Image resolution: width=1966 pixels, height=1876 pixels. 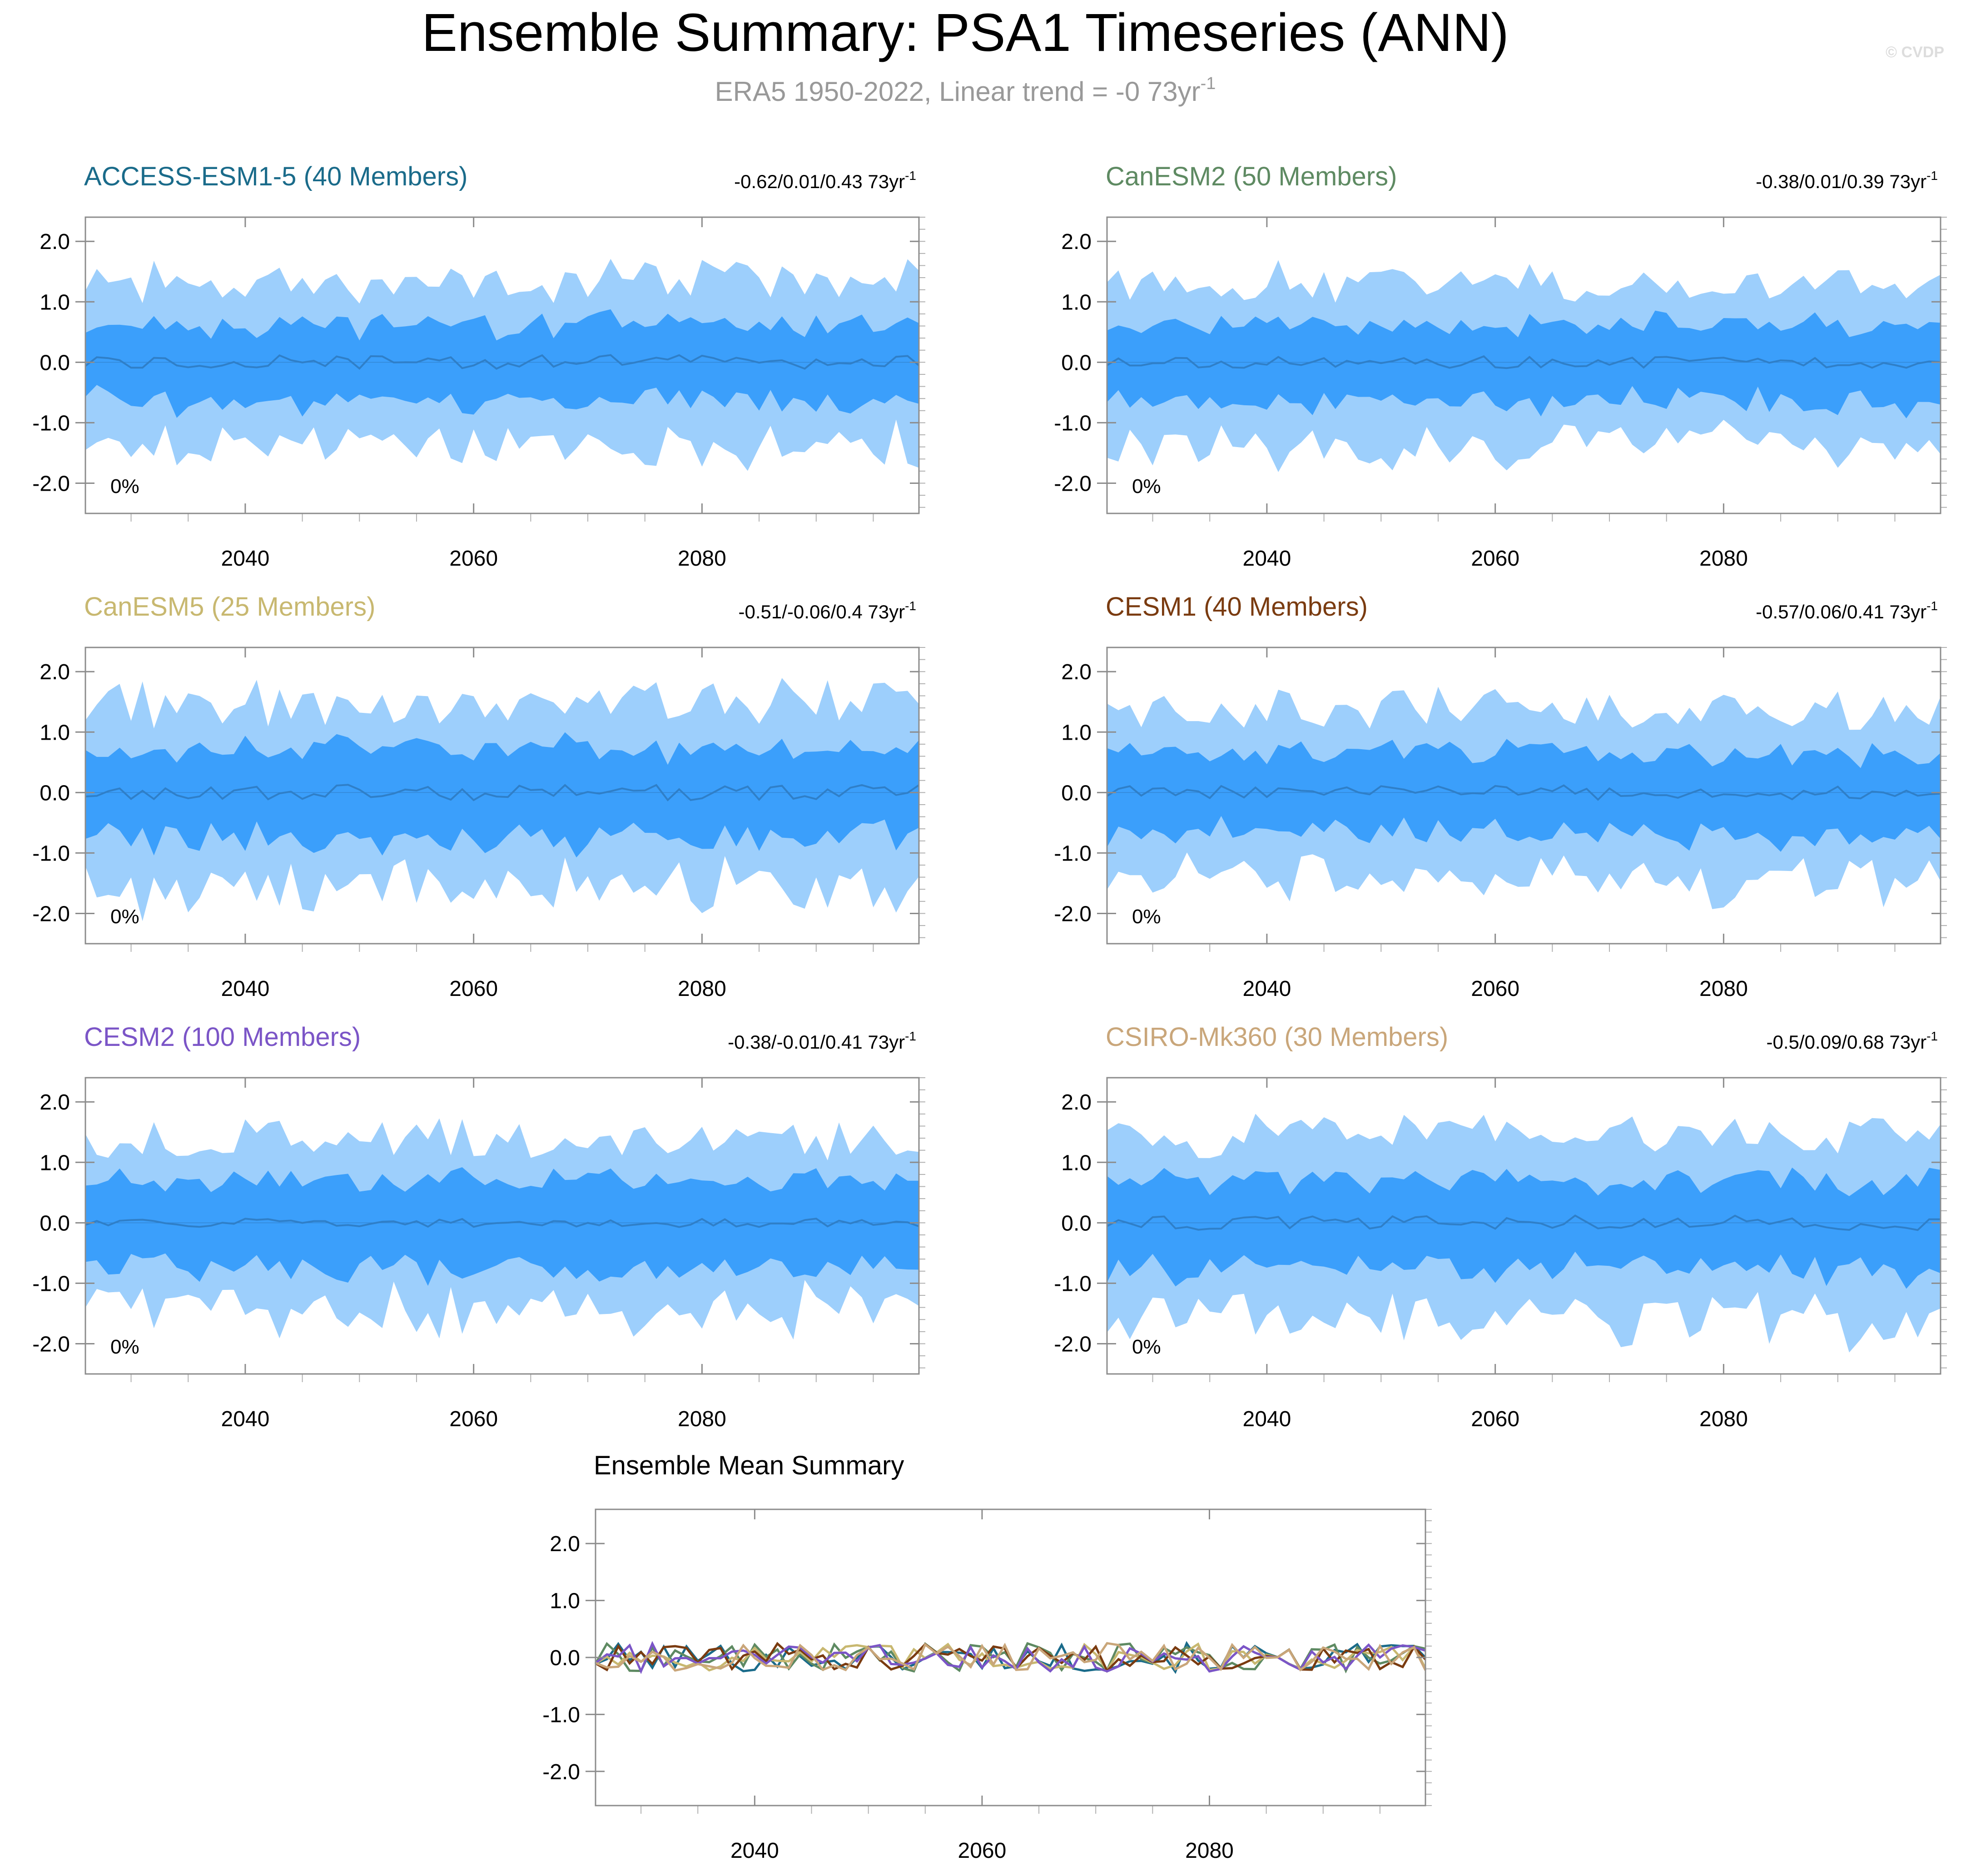 I want to click on trend-value: -0.51/-0.06/0.4 73yr, so click(x=822, y=612).